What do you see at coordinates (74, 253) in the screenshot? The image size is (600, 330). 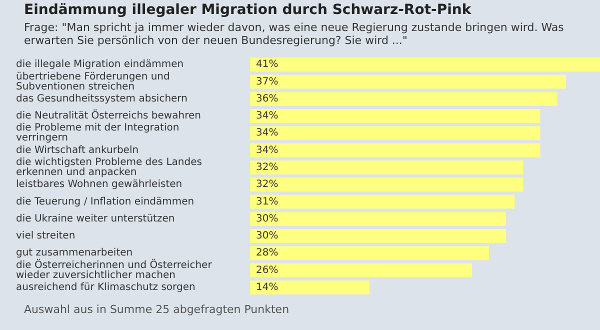 I see `y-tick-label: gut zusammenarbeiten` at bounding box center [74, 253].